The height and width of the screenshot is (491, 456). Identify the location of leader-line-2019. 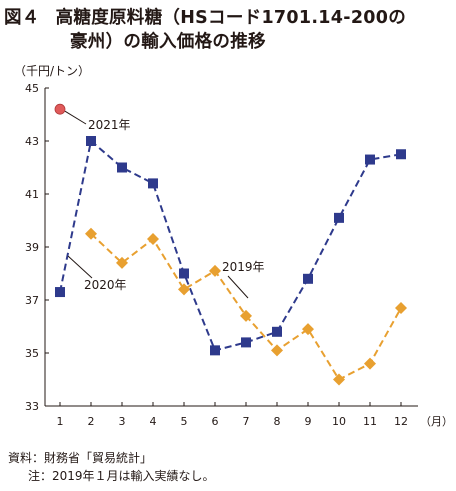
(238, 287).